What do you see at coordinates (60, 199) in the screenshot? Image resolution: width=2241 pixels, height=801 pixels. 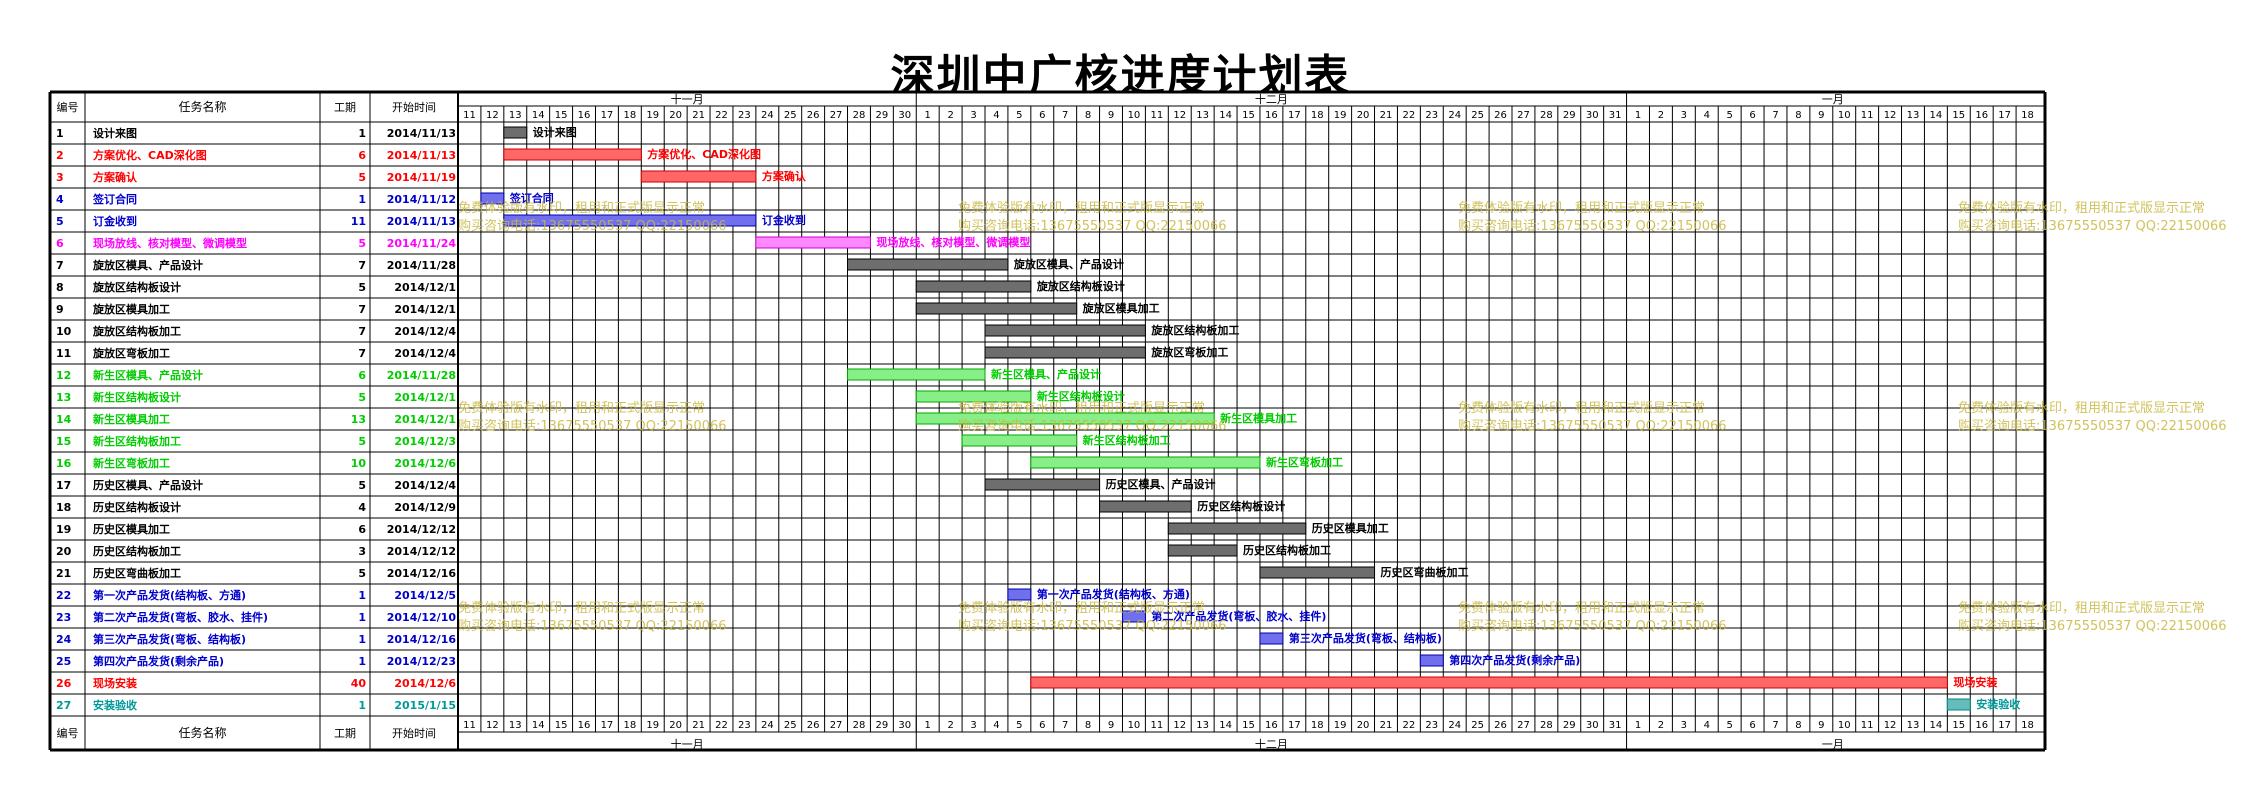 I see `task-no: 4` at bounding box center [60, 199].